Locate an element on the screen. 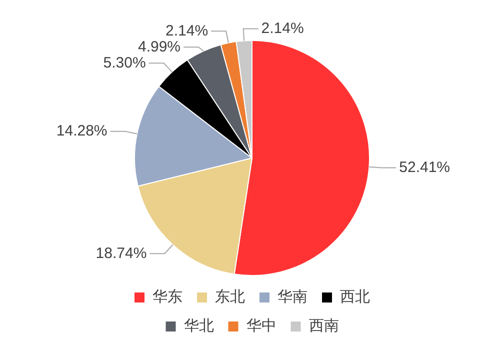  data-label: 4.99% is located at coordinates (159, 47).